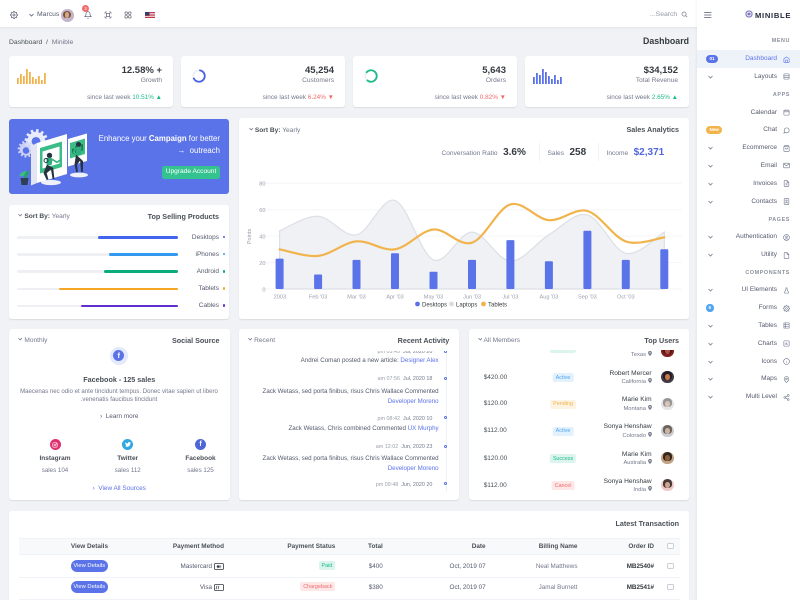 Image resolution: width=800 pixels, height=600 pixels. Describe the element at coordinates (395, 297) in the screenshot. I see `svg-text: Apr '03` at that location.